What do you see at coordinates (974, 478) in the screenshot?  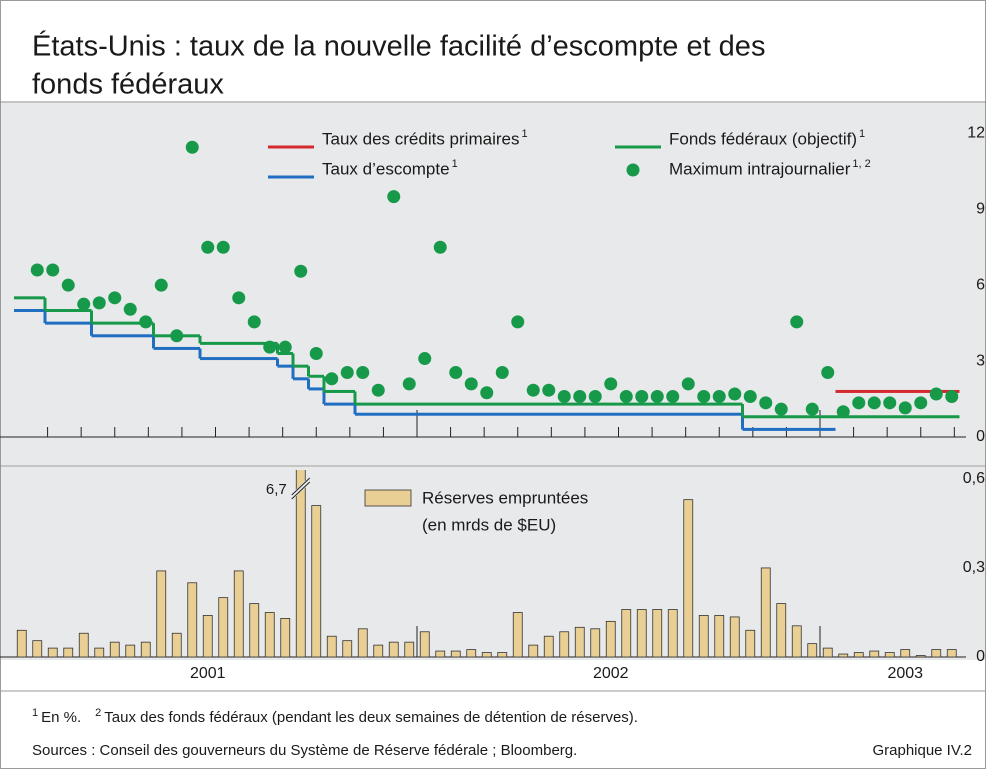 I see `y-tick-label: 0,6` at bounding box center [974, 478].